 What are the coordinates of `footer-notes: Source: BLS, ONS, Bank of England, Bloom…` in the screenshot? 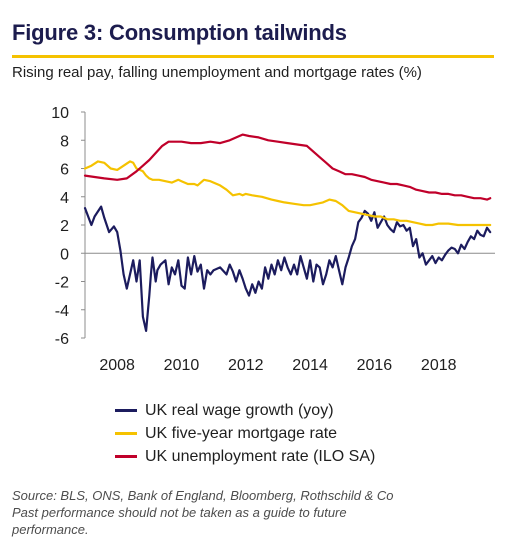 It's located at (258, 512).